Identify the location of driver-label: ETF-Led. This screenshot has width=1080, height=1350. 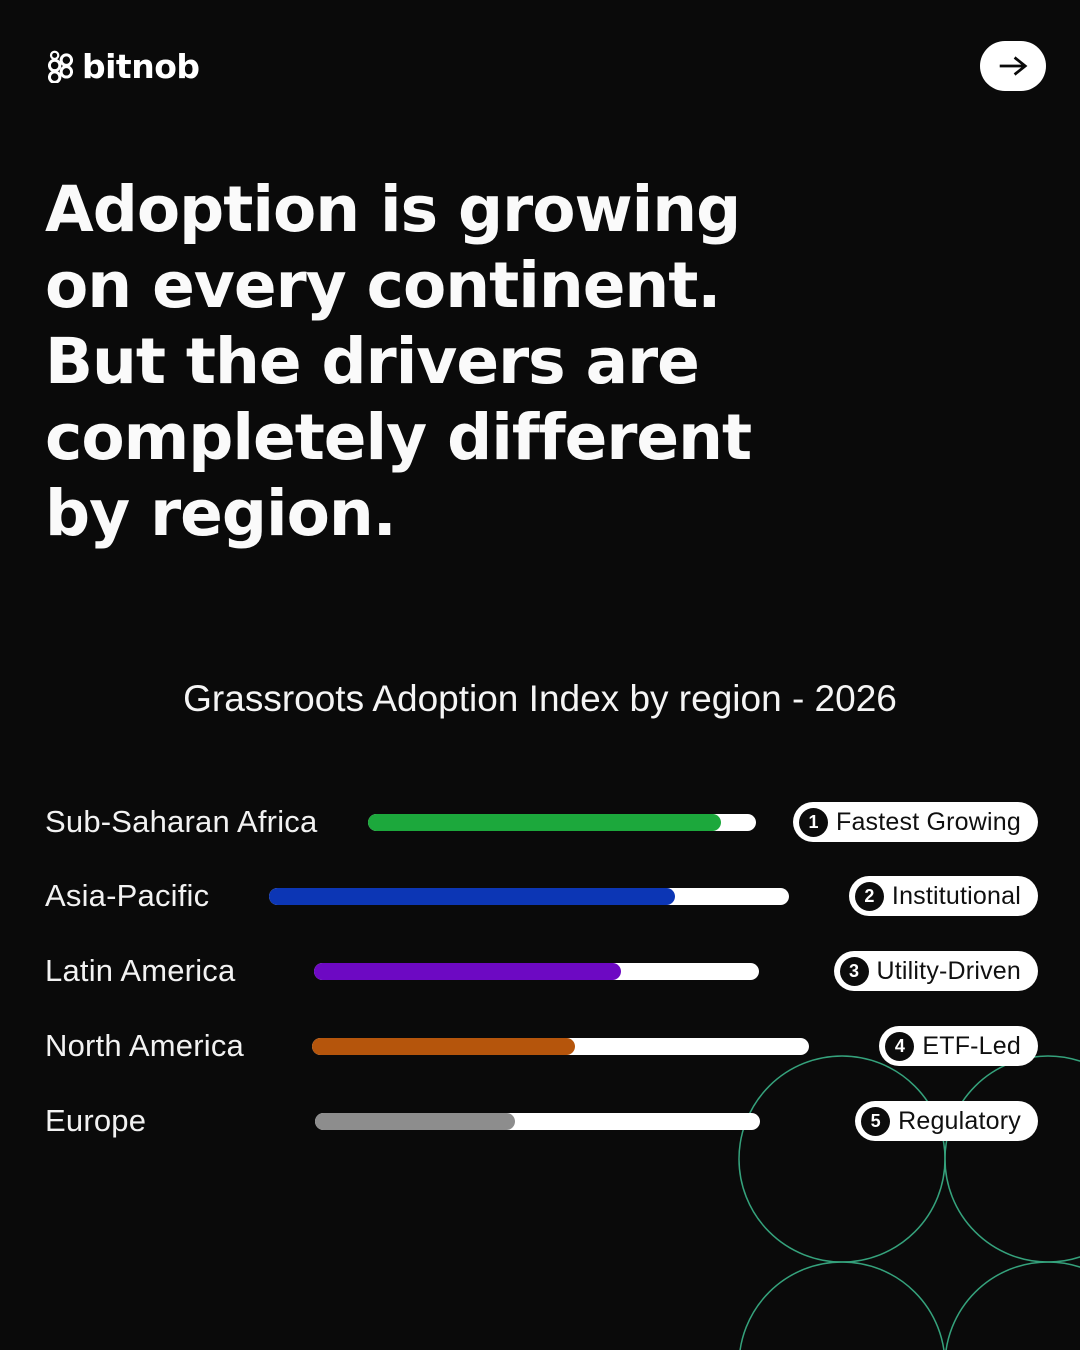
(971, 1045).